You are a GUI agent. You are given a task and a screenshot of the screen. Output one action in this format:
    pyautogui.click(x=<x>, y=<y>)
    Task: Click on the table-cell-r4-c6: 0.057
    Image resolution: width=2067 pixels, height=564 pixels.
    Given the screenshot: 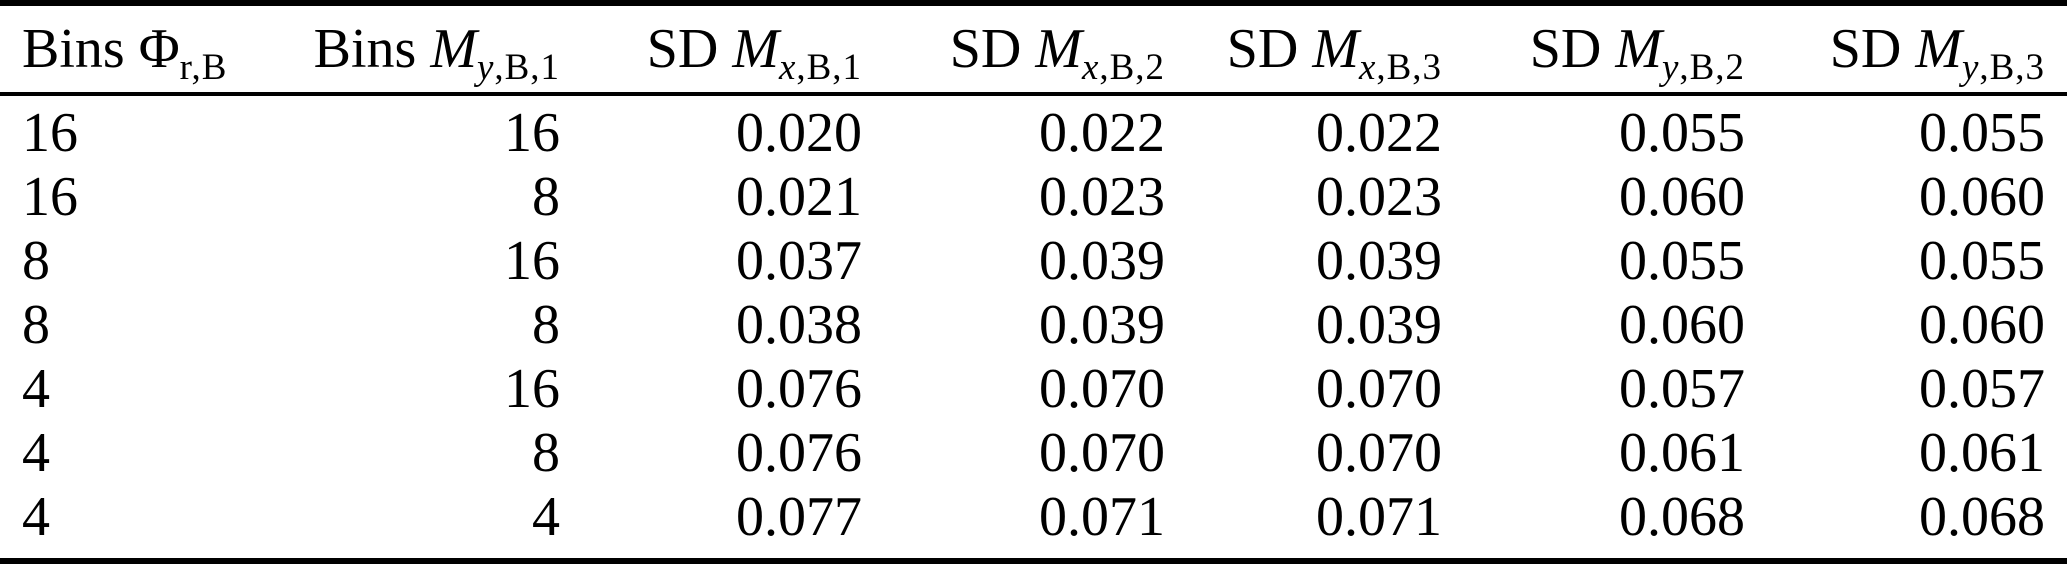 What is the action you would take?
    pyautogui.click(x=1982, y=389)
    